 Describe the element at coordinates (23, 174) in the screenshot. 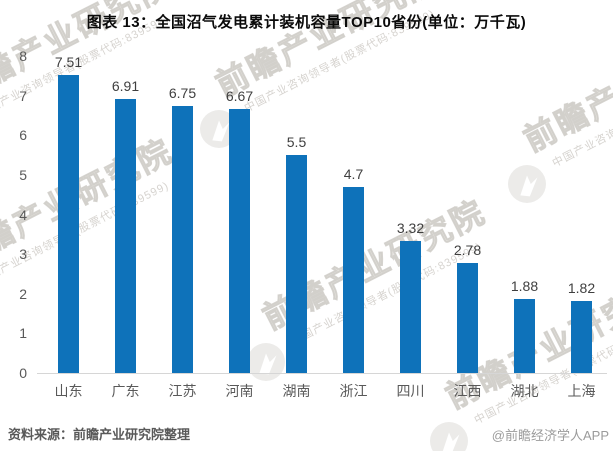

I see `y-tick-label: 5` at that location.